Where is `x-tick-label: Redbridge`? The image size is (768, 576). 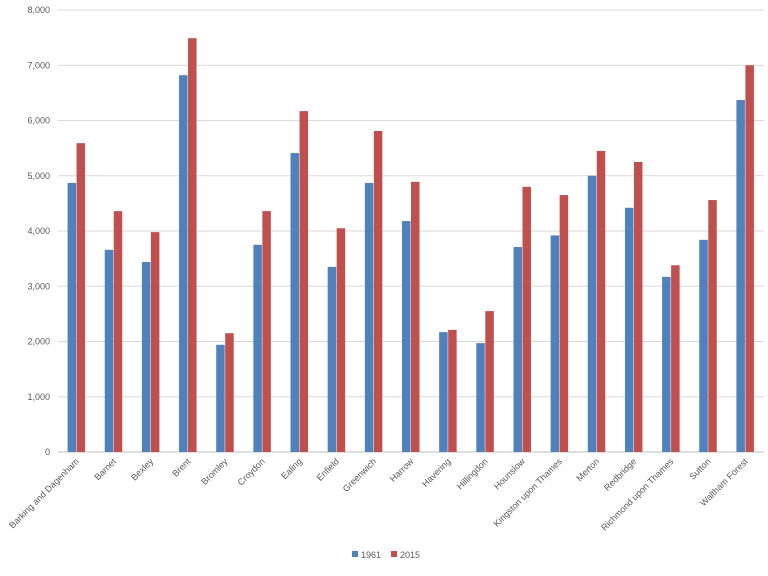 x-tick-label: Redbridge is located at coordinates (620, 474).